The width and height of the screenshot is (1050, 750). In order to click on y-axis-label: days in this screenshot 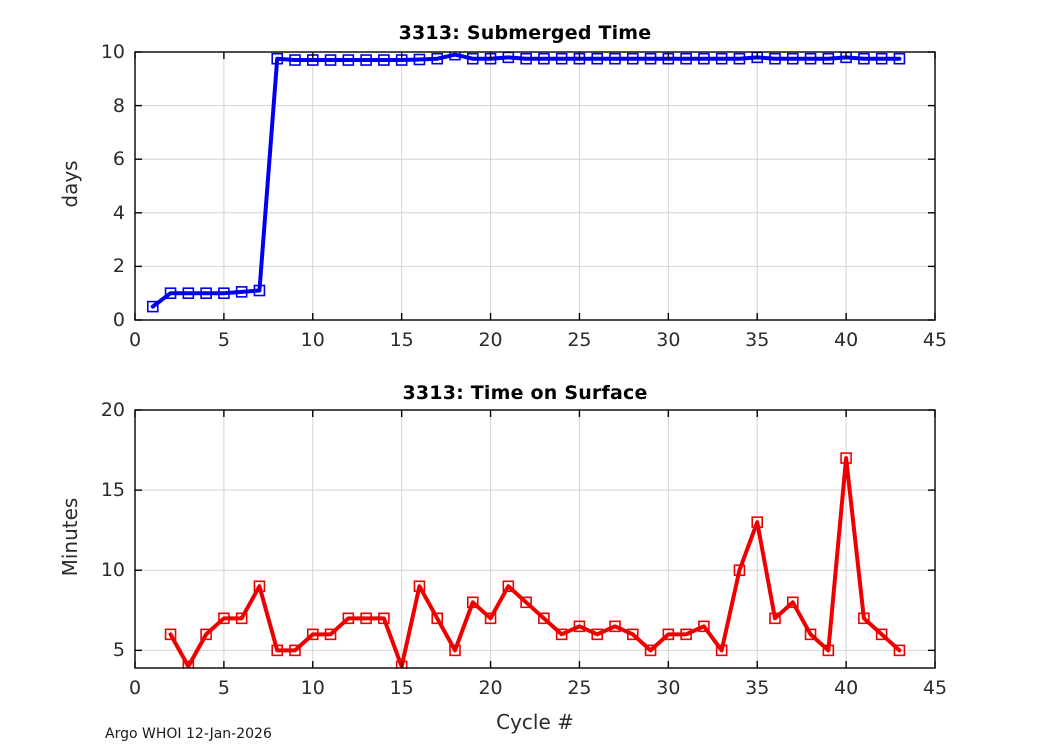, I will do `click(70, 184)`.